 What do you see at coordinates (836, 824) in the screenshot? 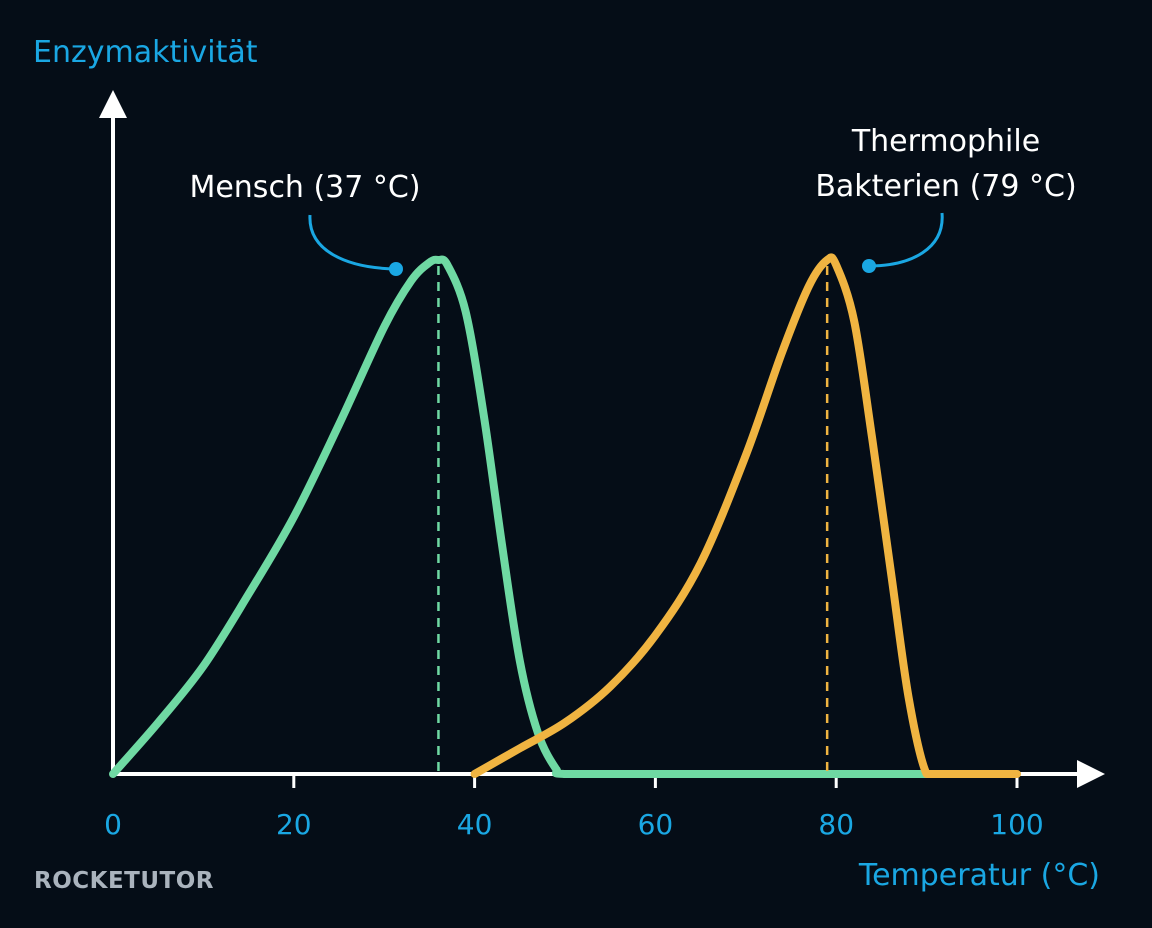
I see `x-tick-label-80: 80` at bounding box center [836, 824].